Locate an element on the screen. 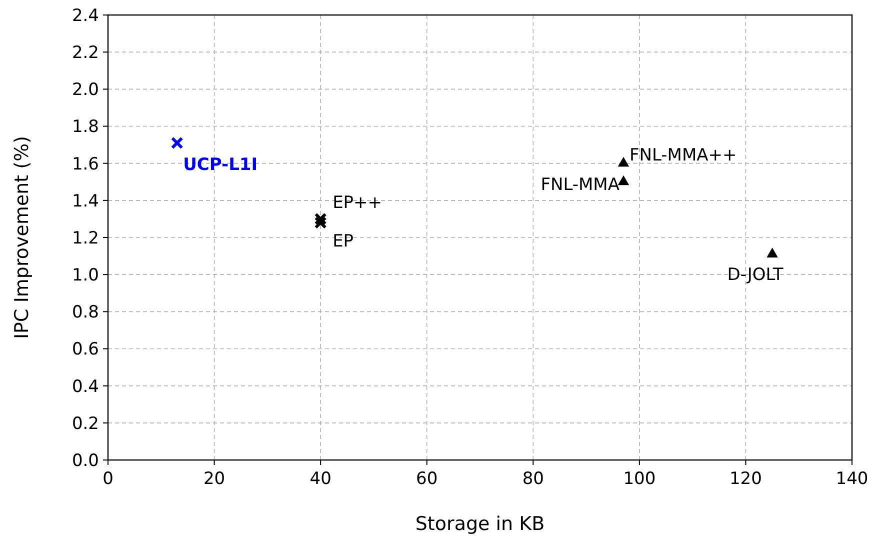 Image resolution: width=882 pixels, height=540 pixels. y-tick-label: 2.2 is located at coordinates (85, 53).